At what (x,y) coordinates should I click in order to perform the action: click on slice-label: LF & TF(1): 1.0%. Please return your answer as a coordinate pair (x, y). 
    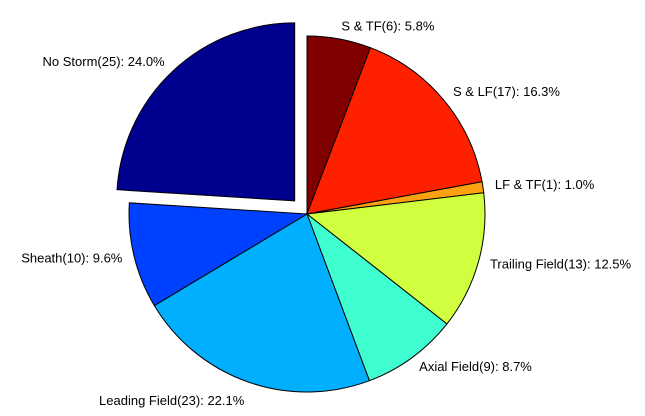
    Looking at the image, I should click on (545, 184).